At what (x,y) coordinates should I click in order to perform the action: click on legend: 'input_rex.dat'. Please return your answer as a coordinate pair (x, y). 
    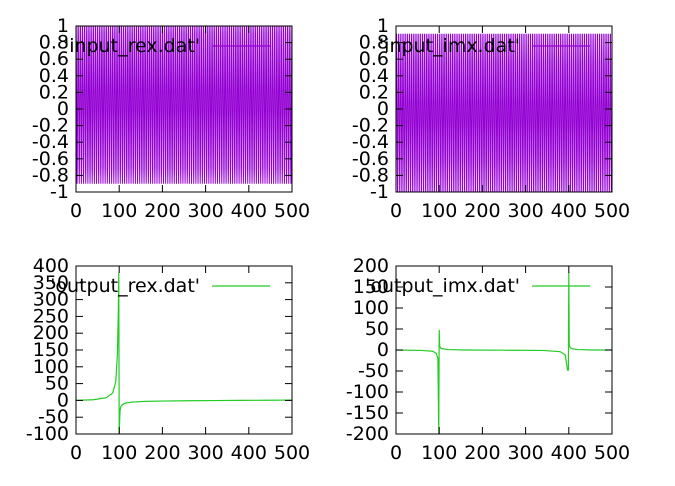
    Looking at the image, I should click on (167, 46).